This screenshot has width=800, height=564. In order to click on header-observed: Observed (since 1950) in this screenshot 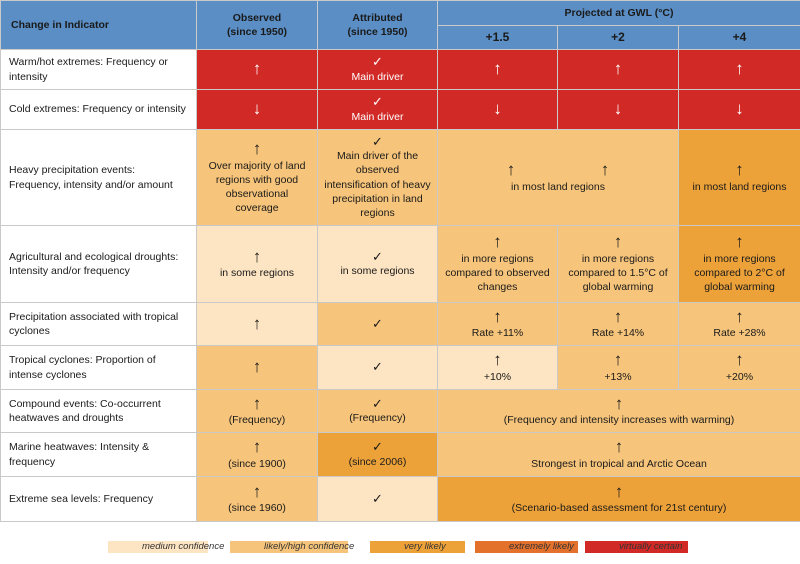, I will do `click(257, 25)`.